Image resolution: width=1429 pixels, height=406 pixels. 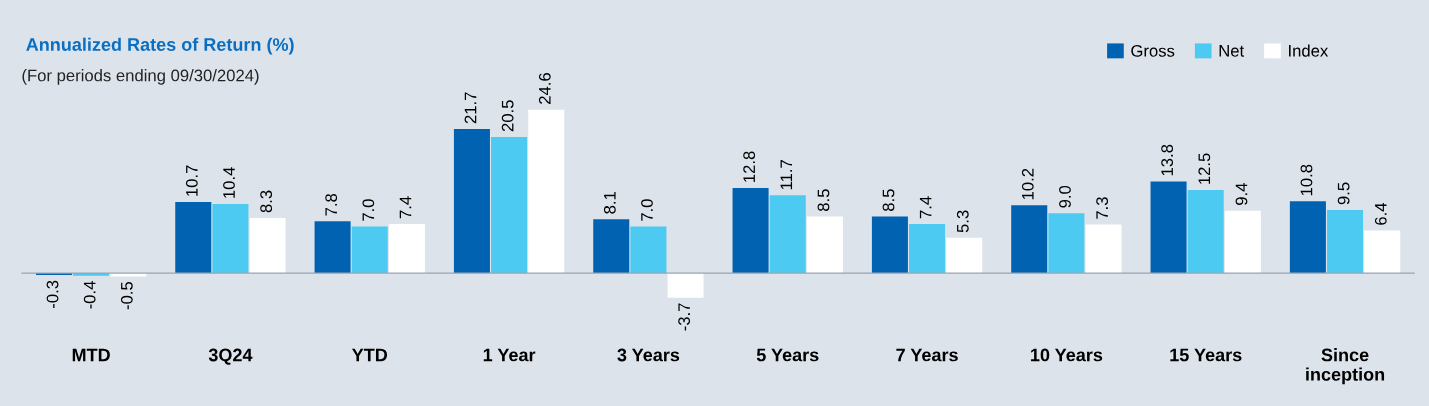 I want to click on data-label: 9.5, so click(x=1343, y=193).